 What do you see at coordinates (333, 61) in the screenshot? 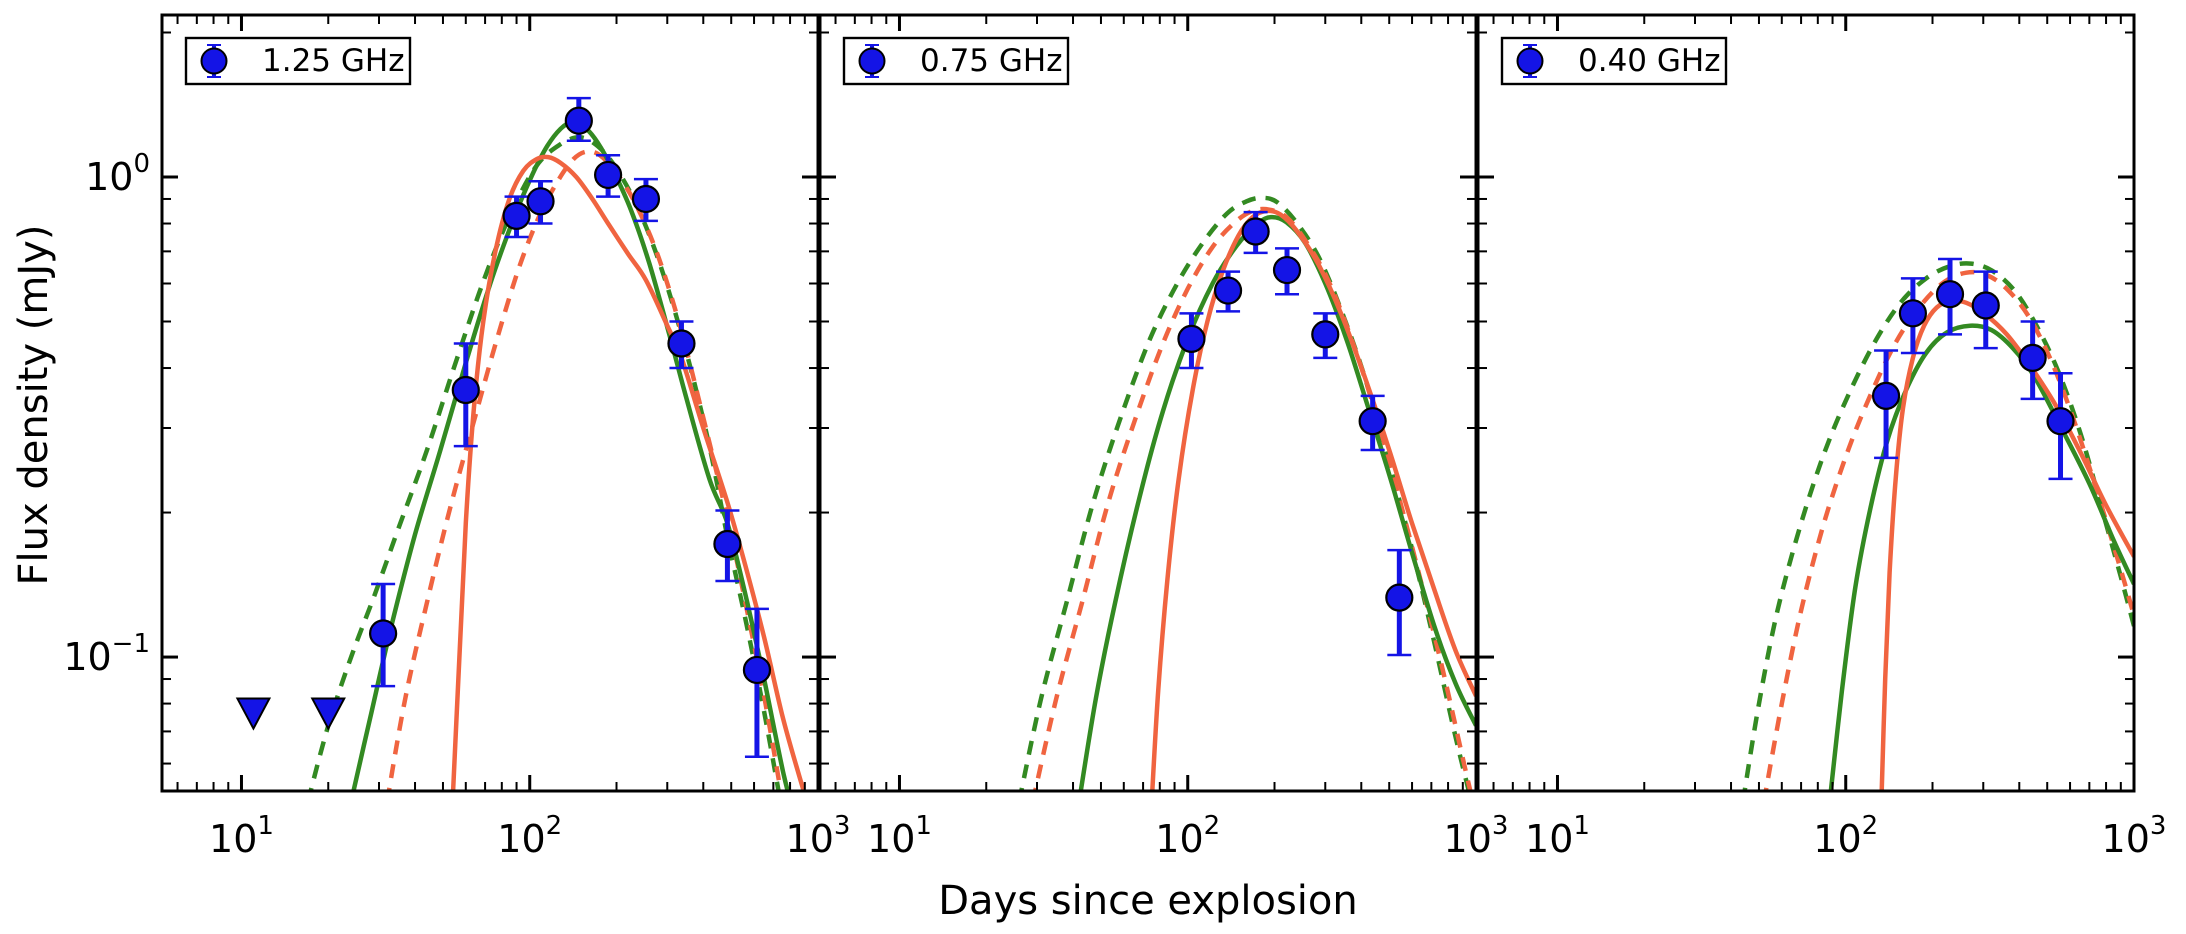
I see `legend-label: 1.25 GHz` at bounding box center [333, 61].